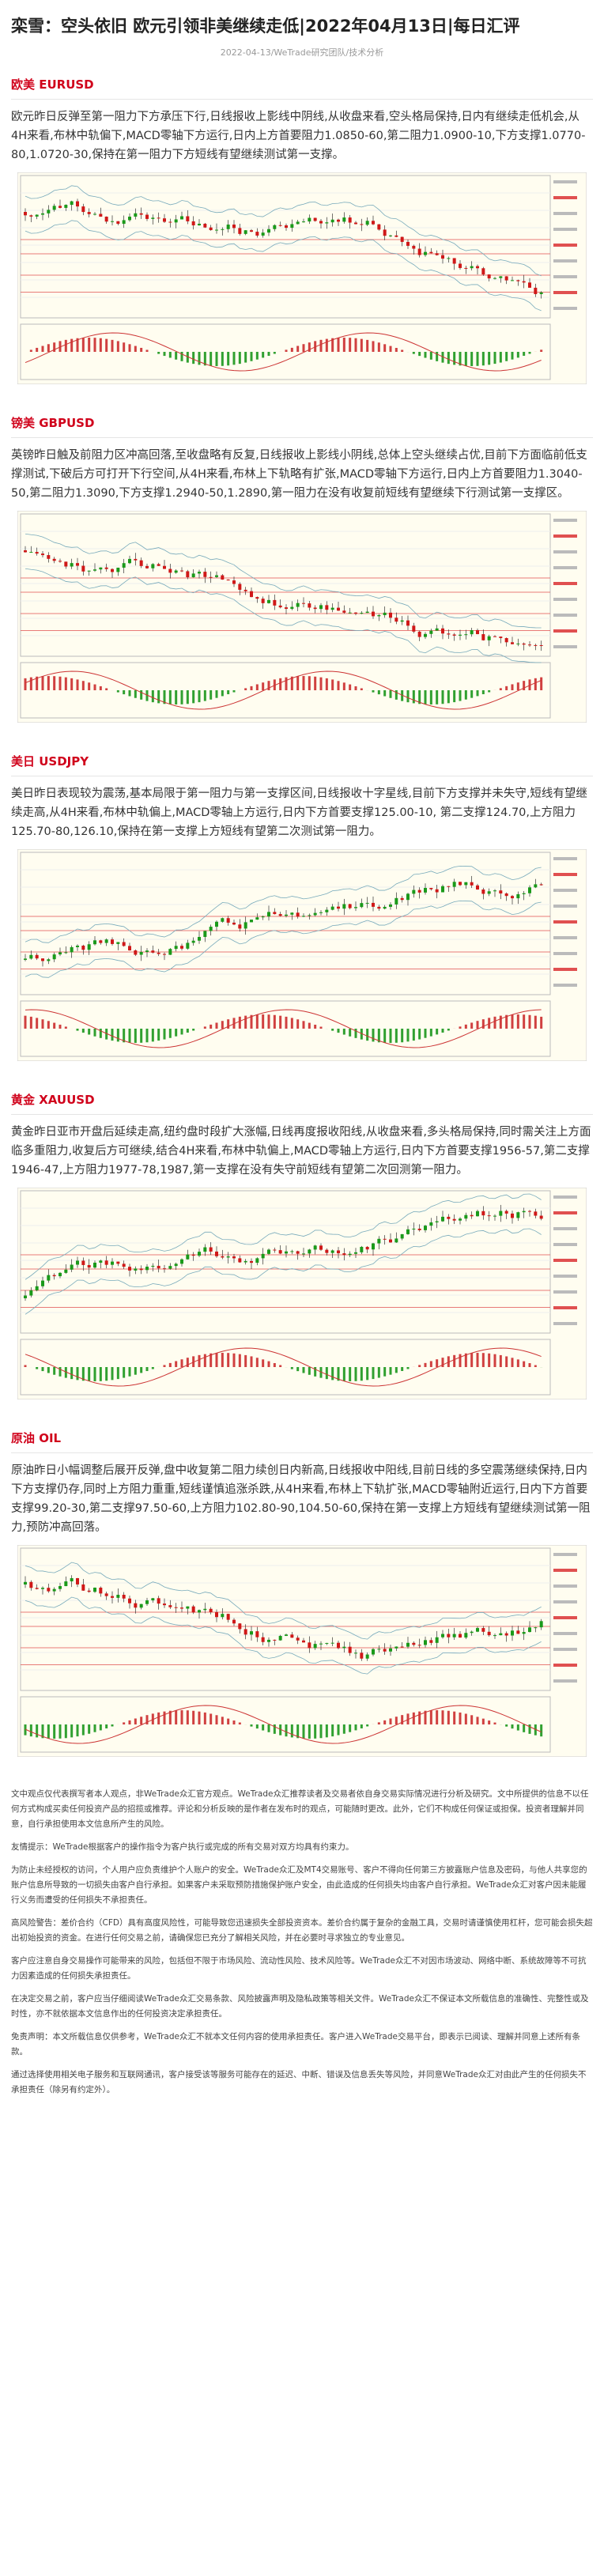 Image resolution: width=604 pixels, height=2576 pixels. I want to click on section-heading: 美日 USDJPY, so click(302, 764).